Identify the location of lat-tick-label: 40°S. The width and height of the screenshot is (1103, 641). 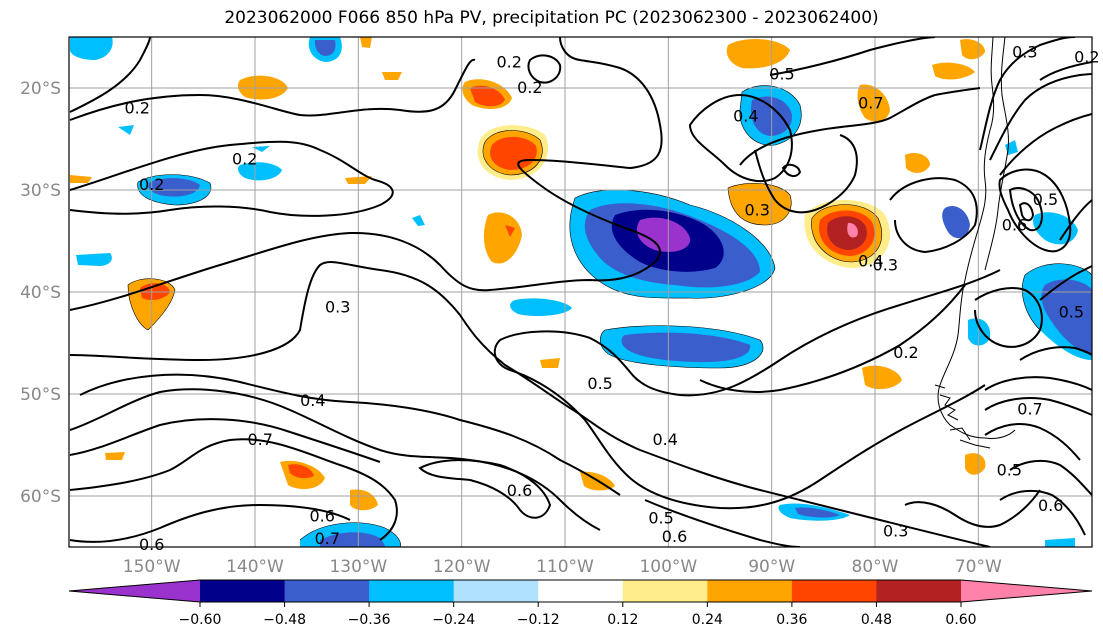
(40, 293).